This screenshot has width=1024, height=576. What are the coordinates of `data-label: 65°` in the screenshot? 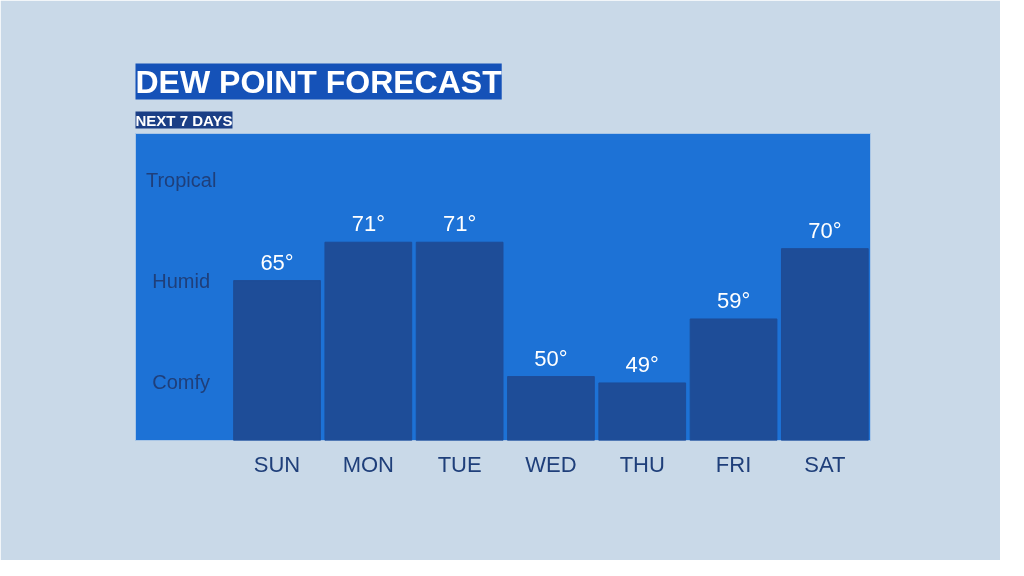 It's located at (277, 262).